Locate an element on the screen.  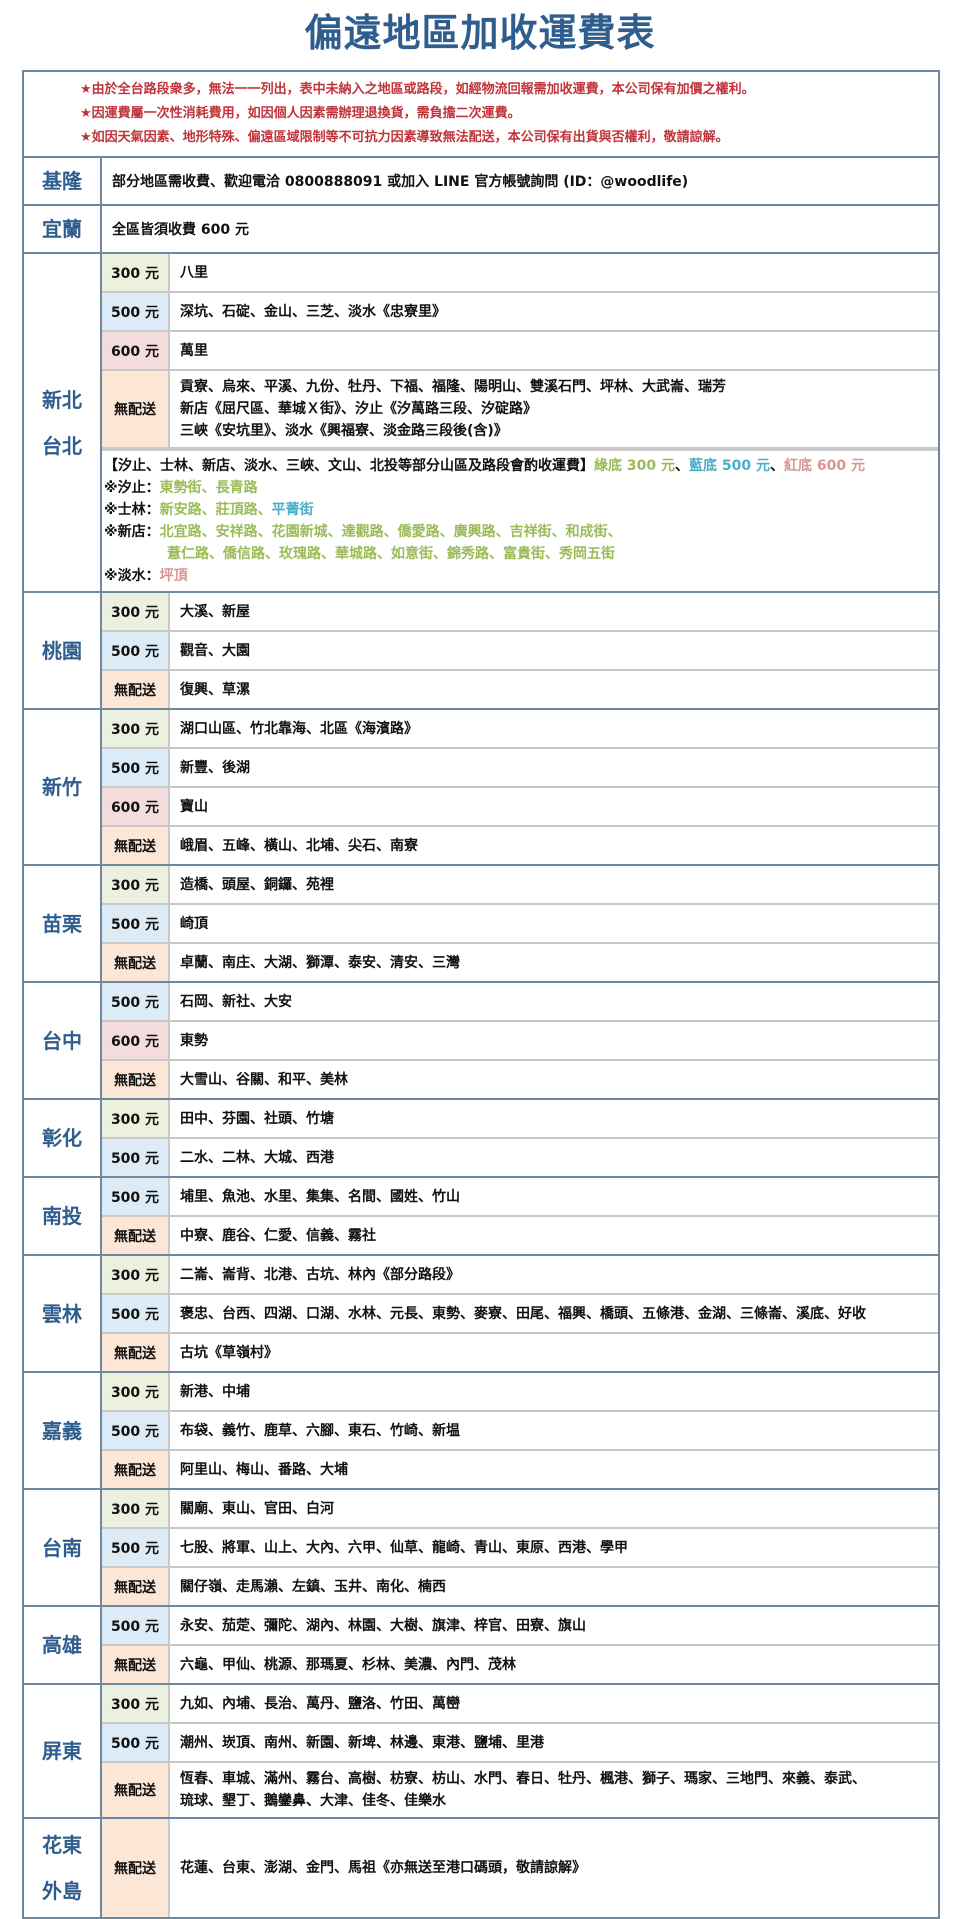
area-line: 深坑、石碇、金山、三芝、淡水《忠寮里》 is located at coordinates (313, 311).